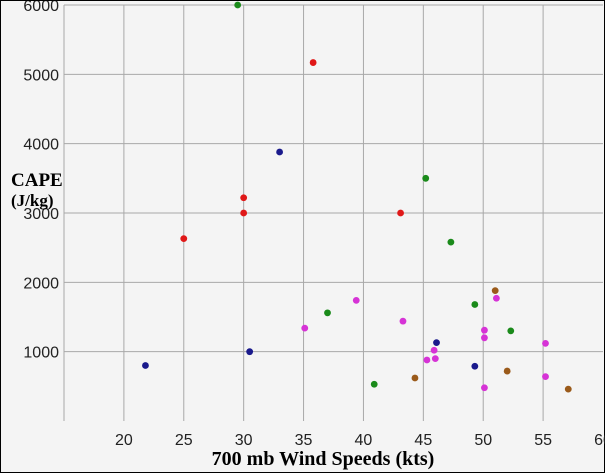 This screenshot has height=474, width=605. I want to click on x-tick-label: 25, so click(184, 440).